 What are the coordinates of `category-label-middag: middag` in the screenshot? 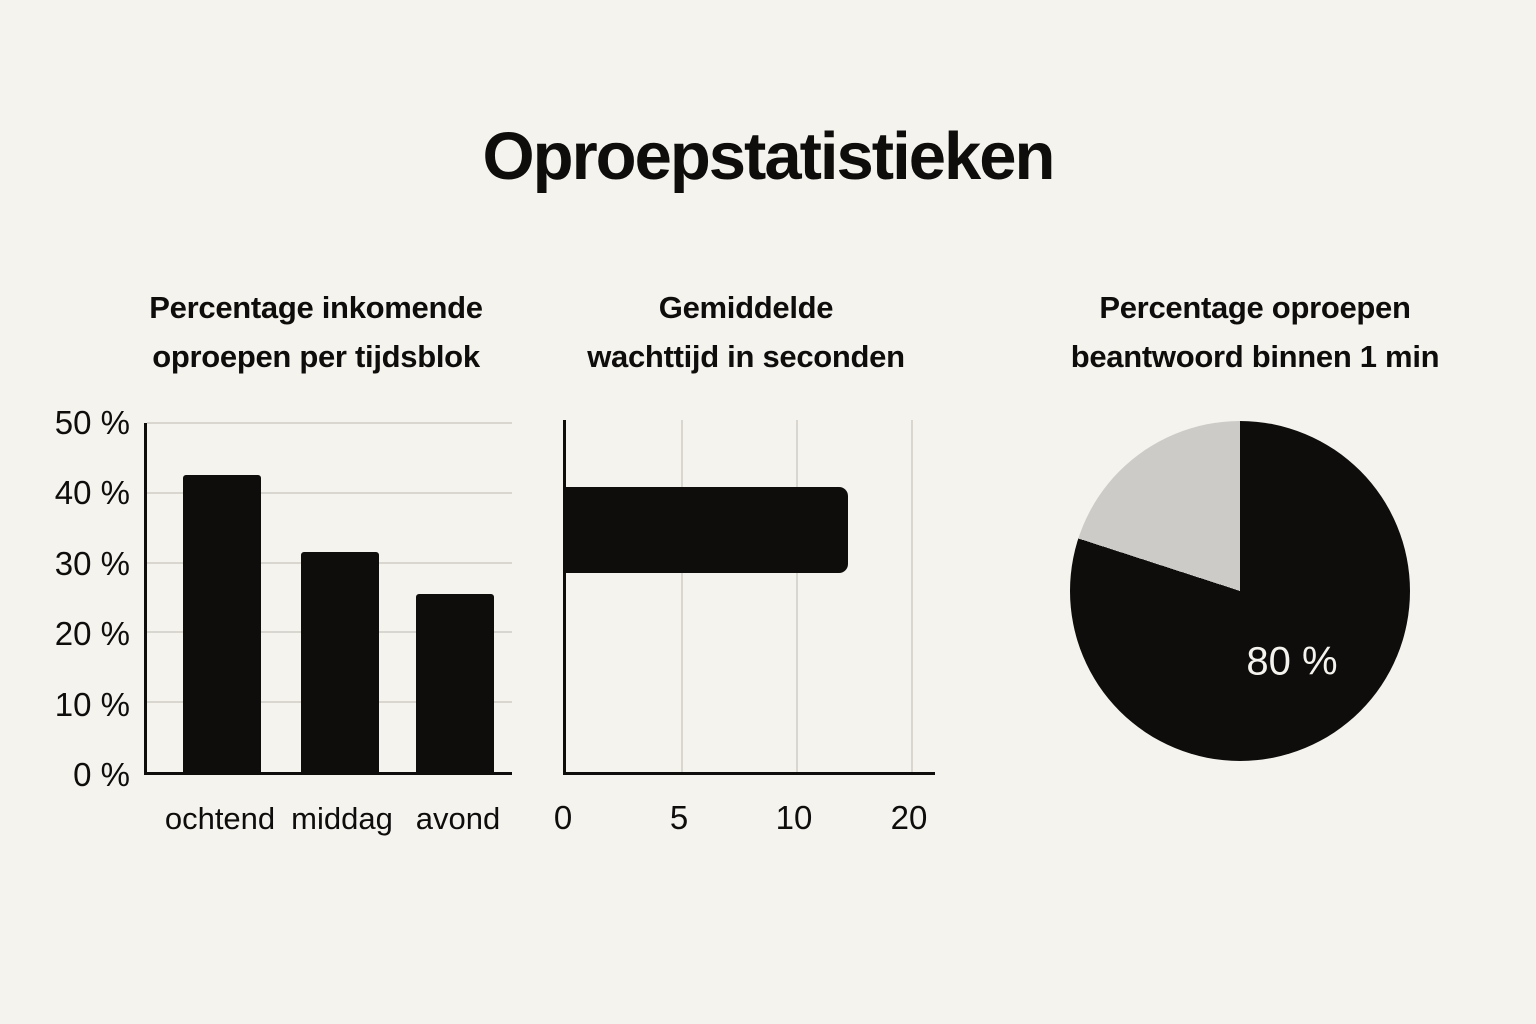 It's located at (342, 818).